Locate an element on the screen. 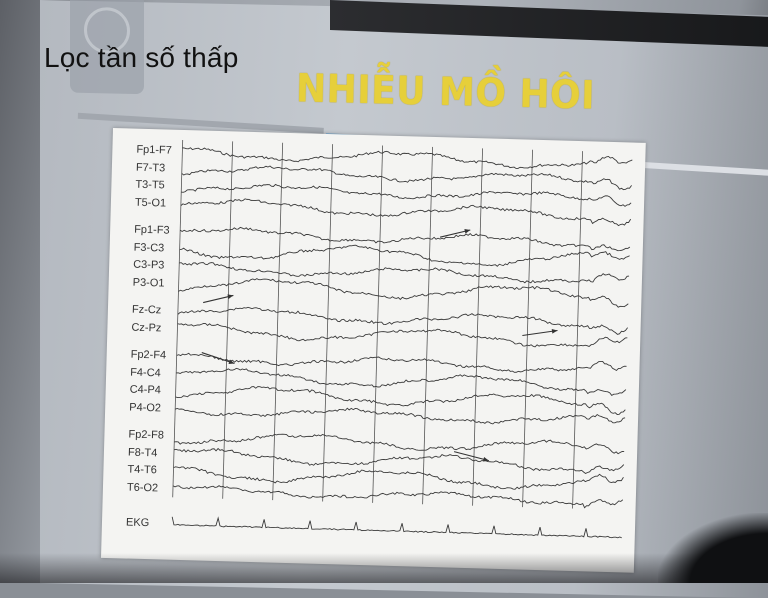 Image resolution: width=768 pixels, height=598 pixels. bottom-shadow is located at coordinates (384, 568).